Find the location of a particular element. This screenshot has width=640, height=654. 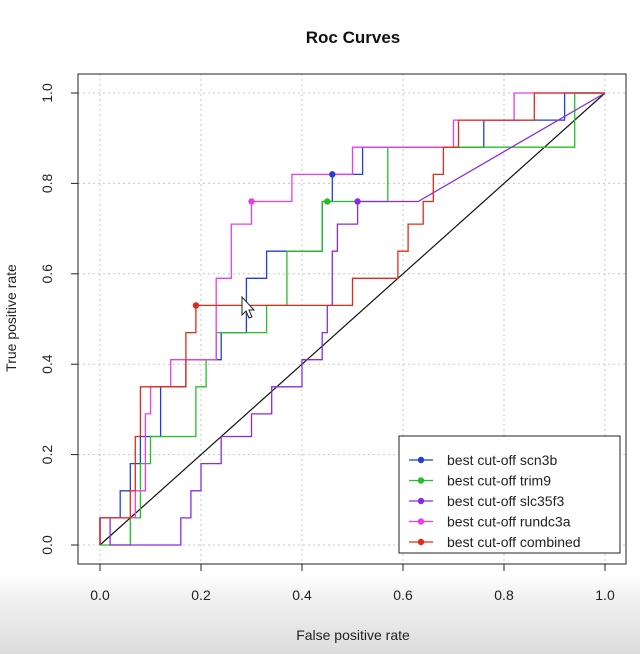

y-axis-ticks: 0.0 0.2 0.4 0.6 0.8 1.0 is located at coordinates (58, 319).